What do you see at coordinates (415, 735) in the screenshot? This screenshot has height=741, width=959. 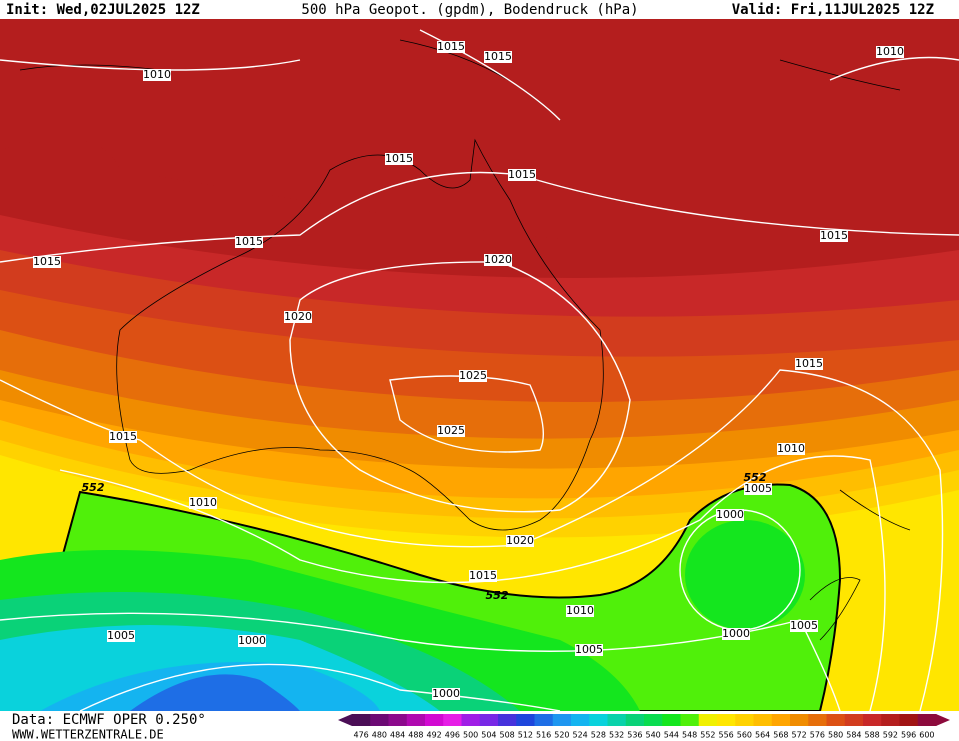 I see `colorbar-label: 488` at bounding box center [415, 735].